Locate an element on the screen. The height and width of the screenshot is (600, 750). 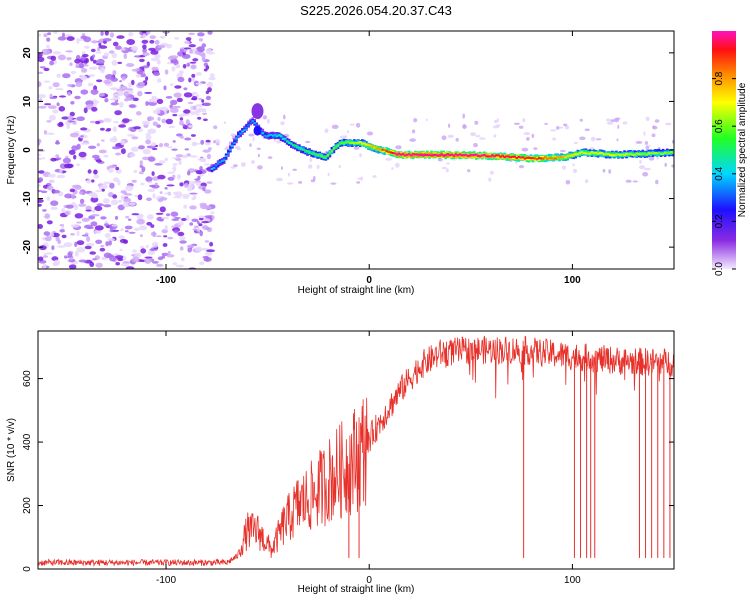
colorbar-tick-label: 0.4 is located at coordinates (719, 173).